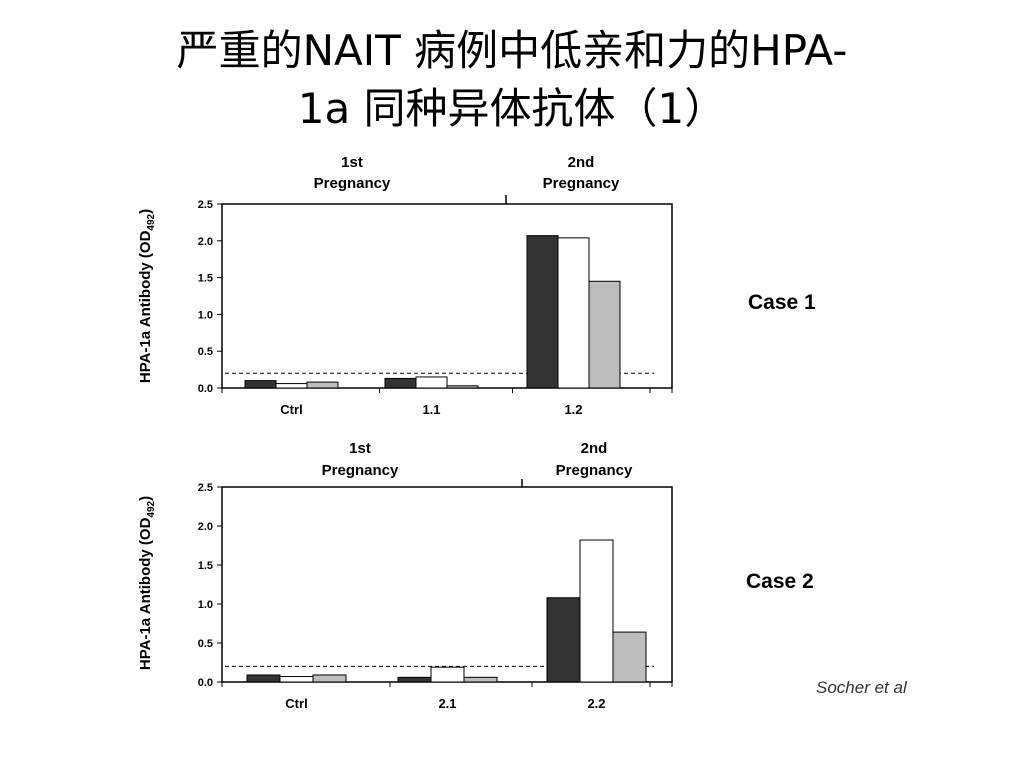 This screenshot has width=1024, height=768. I want to click on chart-2-ylabel-sub: 492, so click(151, 508).